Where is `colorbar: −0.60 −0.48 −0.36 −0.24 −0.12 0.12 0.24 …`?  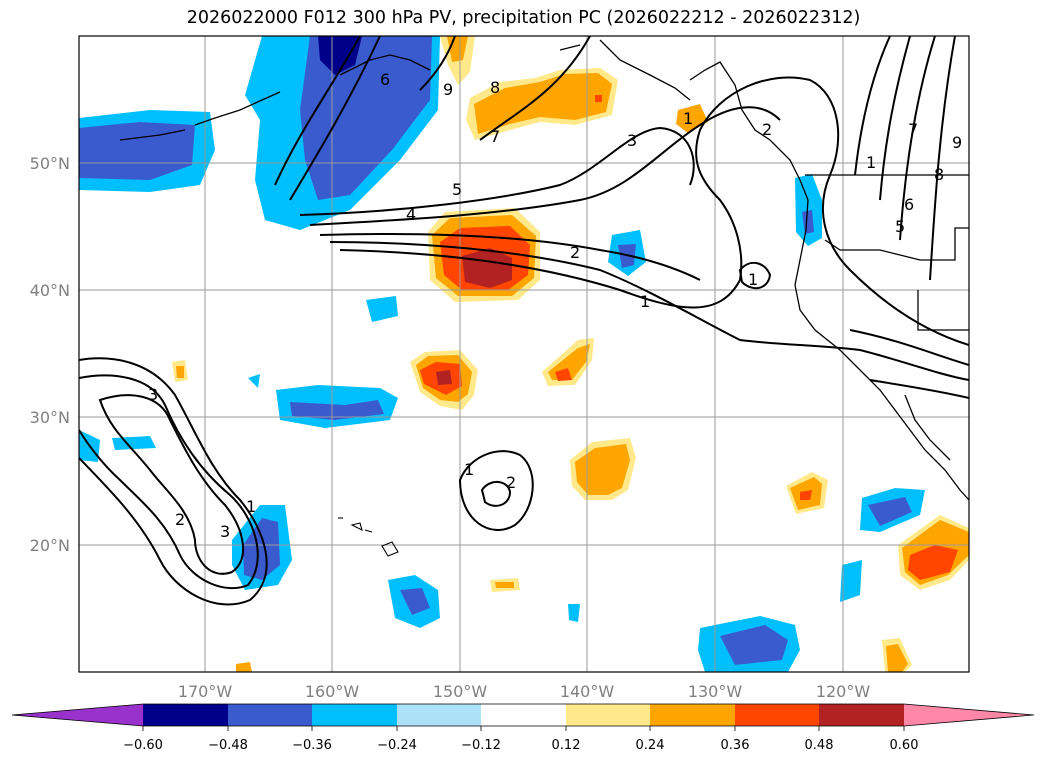 colorbar: −0.60 −0.48 −0.36 −0.24 −0.12 0.12 0.24 … is located at coordinates (523, 728).